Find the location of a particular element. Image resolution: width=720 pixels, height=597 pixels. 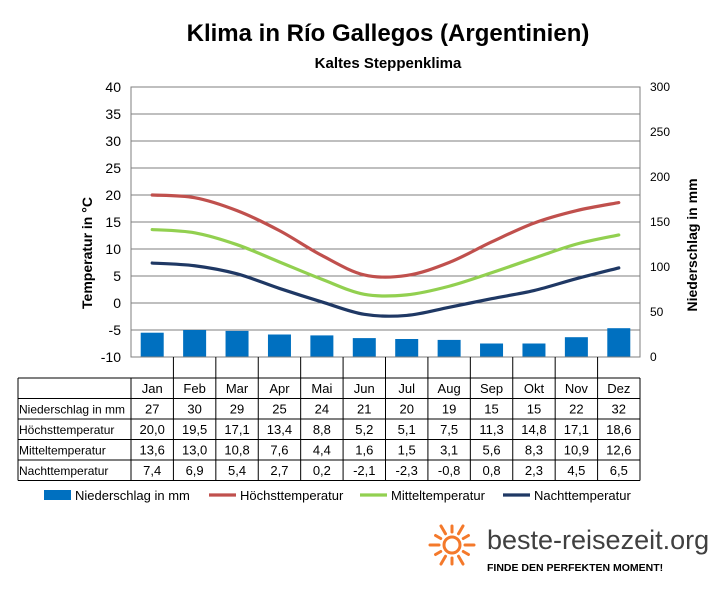

y-axis-right-label: Niederschlag in mm is located at coordinates (692, 244).